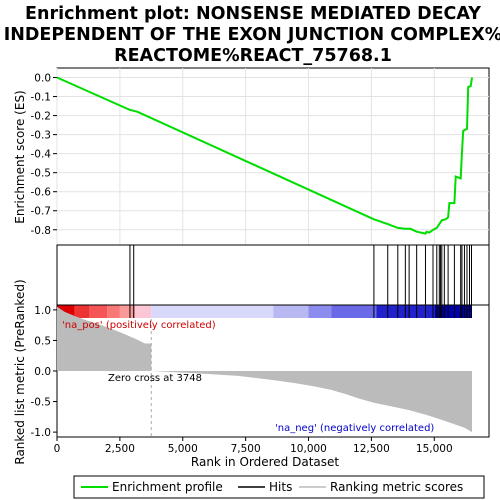 The width and height of the screenshot is (500, 500). I want to click on metric-axis-ticks: 1.0 0.5 0.0 -0.5 -1.0, so click(44, 372).